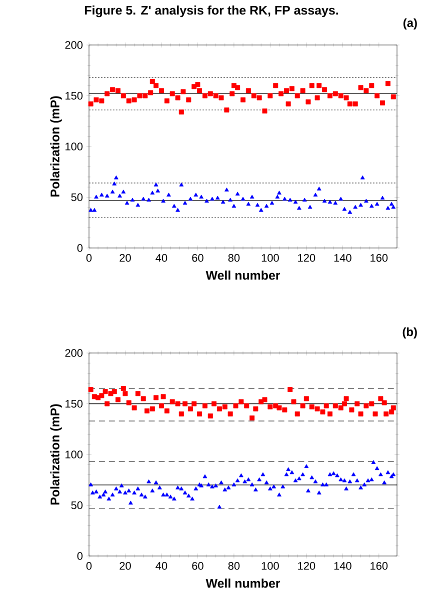 The width and height of the screenshot is (423, 613). Describe the element at coordinates (409, 332) in the screenshot. I see `text: (b)` at that location.